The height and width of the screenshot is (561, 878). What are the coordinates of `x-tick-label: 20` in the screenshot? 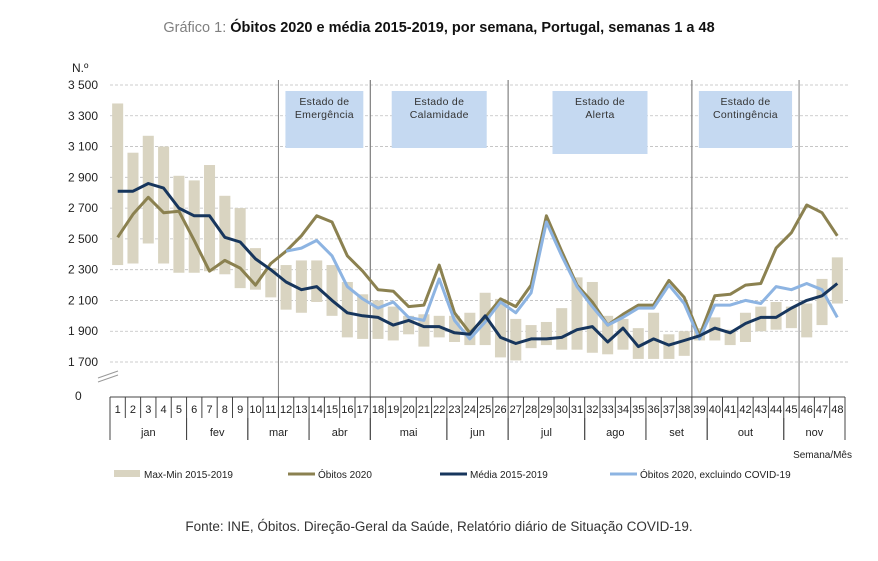 It's located at (408, 410).